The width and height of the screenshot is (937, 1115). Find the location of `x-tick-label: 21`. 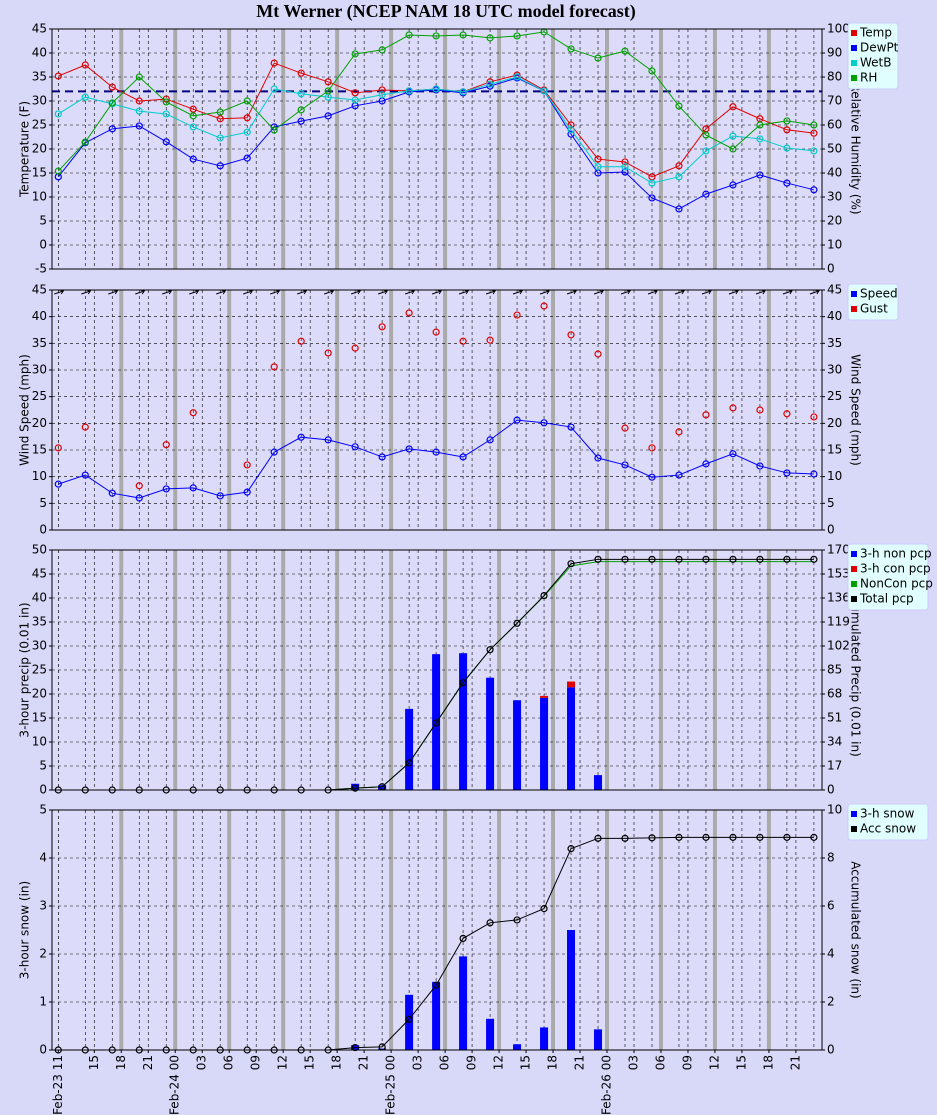

x-tick-label: 21 is located at coordinates (580, 1062).